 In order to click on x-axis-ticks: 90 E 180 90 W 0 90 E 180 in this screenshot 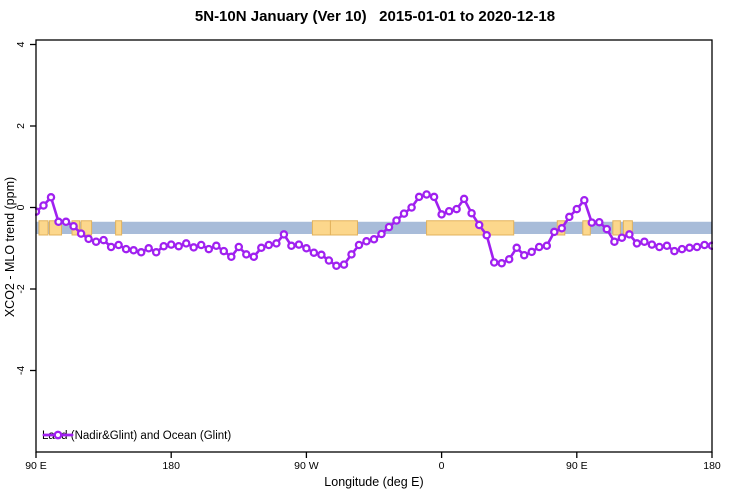, I will do `click(373, 462)`.